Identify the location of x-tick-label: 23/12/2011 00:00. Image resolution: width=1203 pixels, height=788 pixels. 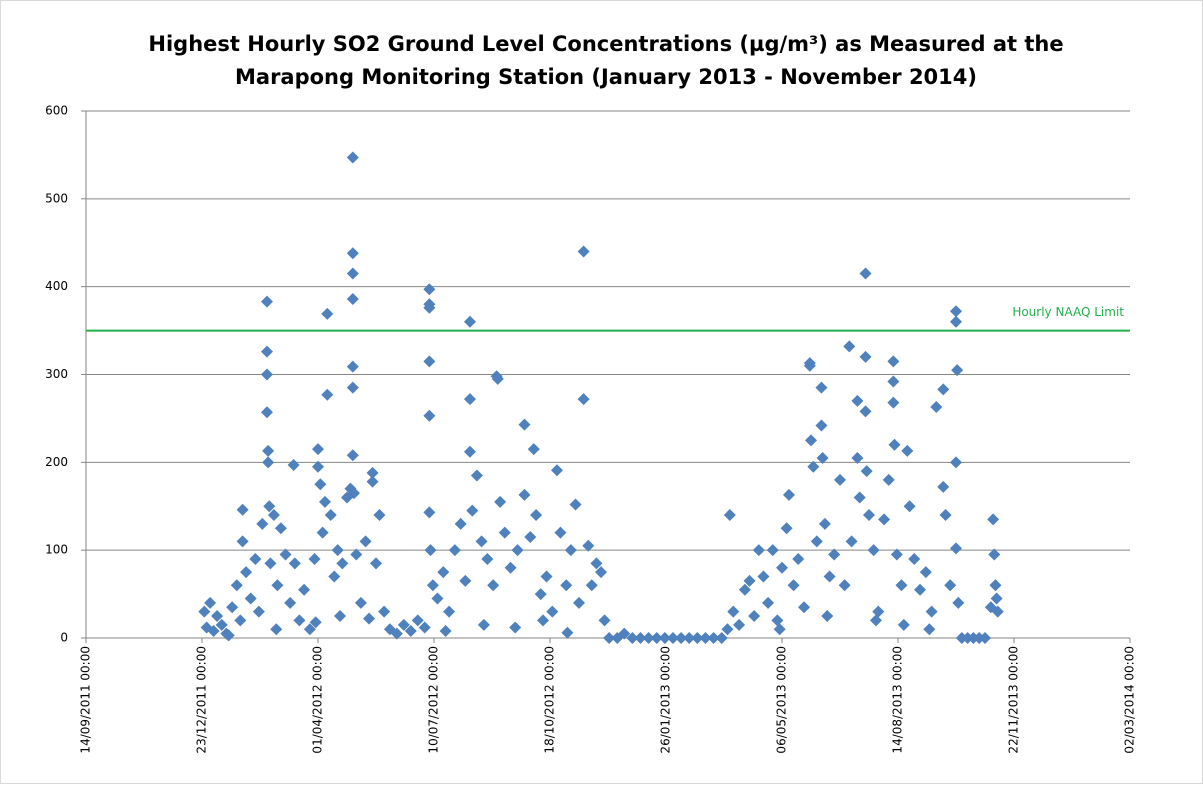
(202, 700).